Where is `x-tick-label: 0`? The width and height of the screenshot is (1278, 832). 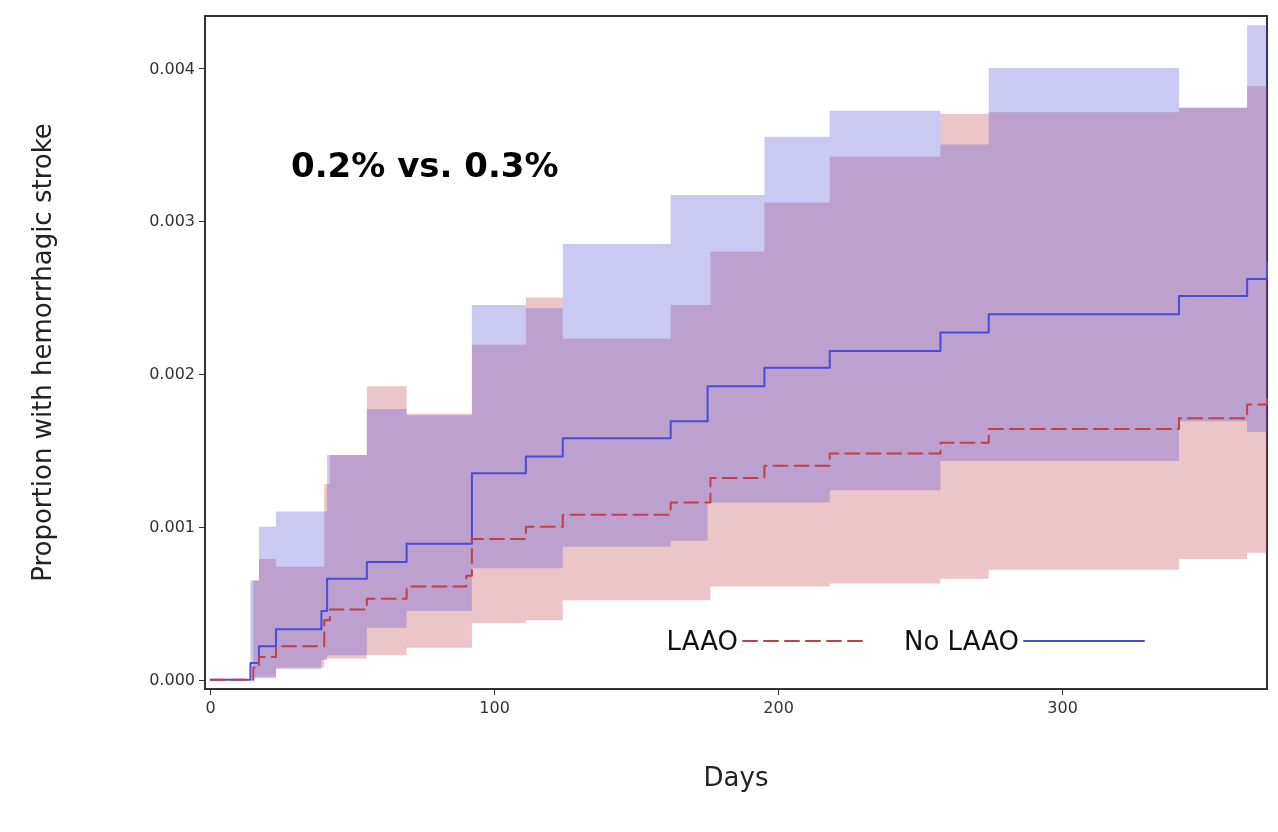
x-tick-label: 0 is located at coordinates (210, 707).